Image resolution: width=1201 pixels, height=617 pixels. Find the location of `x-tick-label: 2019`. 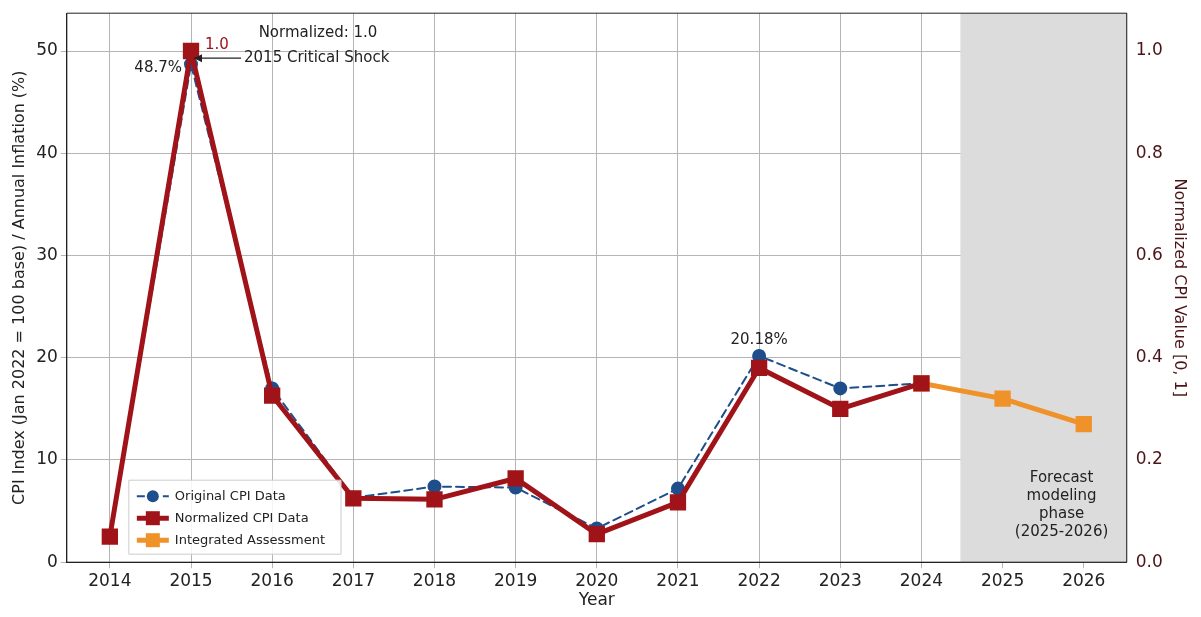

x-tick-label: 2019 is located at coordinates (516, 579).